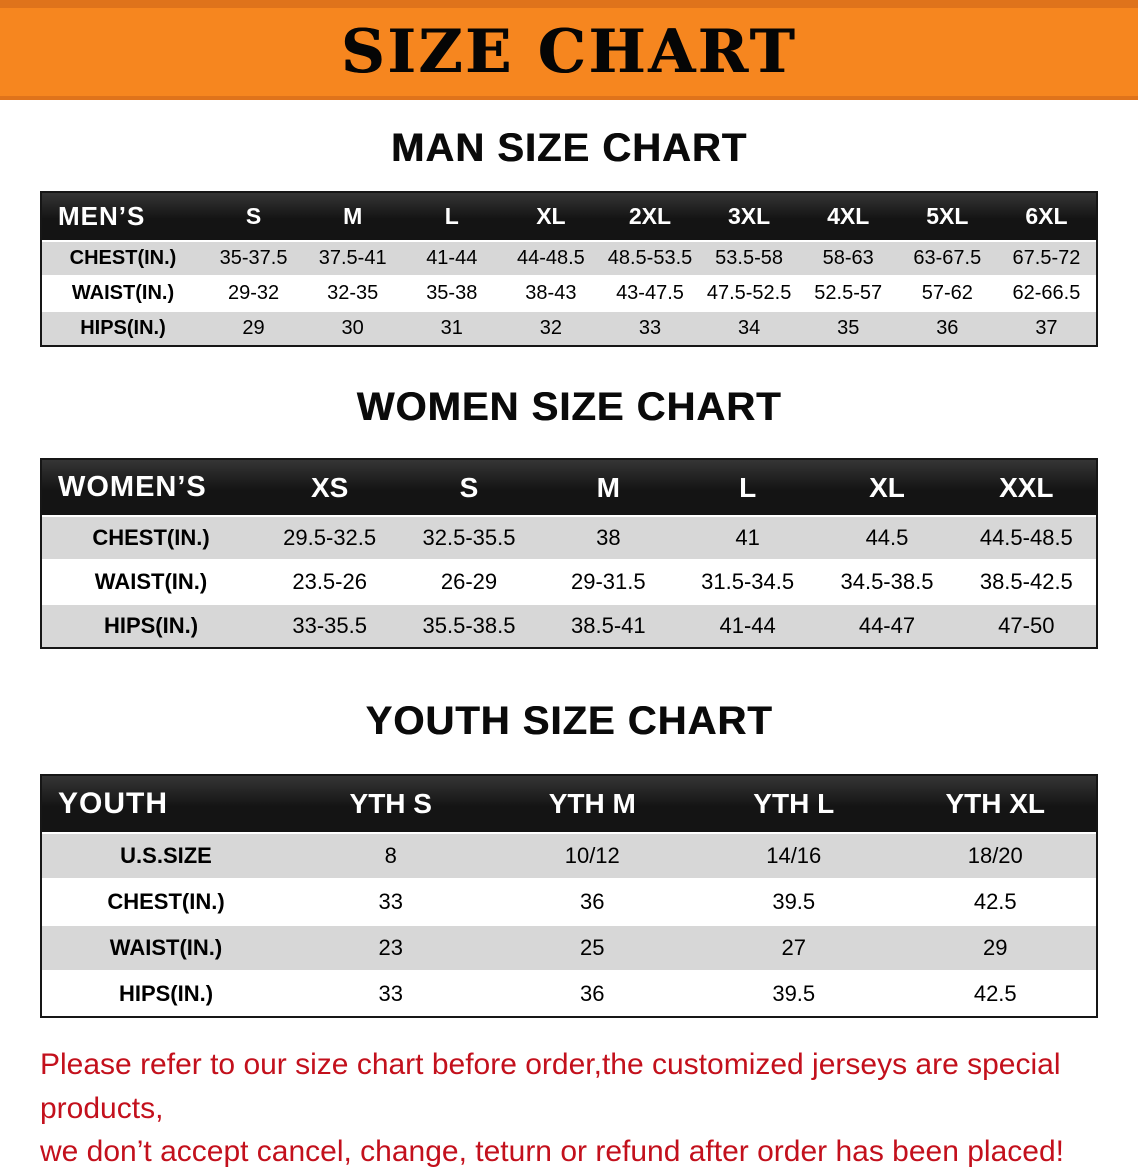  What do you see at coordinates (1026, 539) in the screenshot?
I see `table-cell: 44.5-48.5` at bounding box center [1026, 539].